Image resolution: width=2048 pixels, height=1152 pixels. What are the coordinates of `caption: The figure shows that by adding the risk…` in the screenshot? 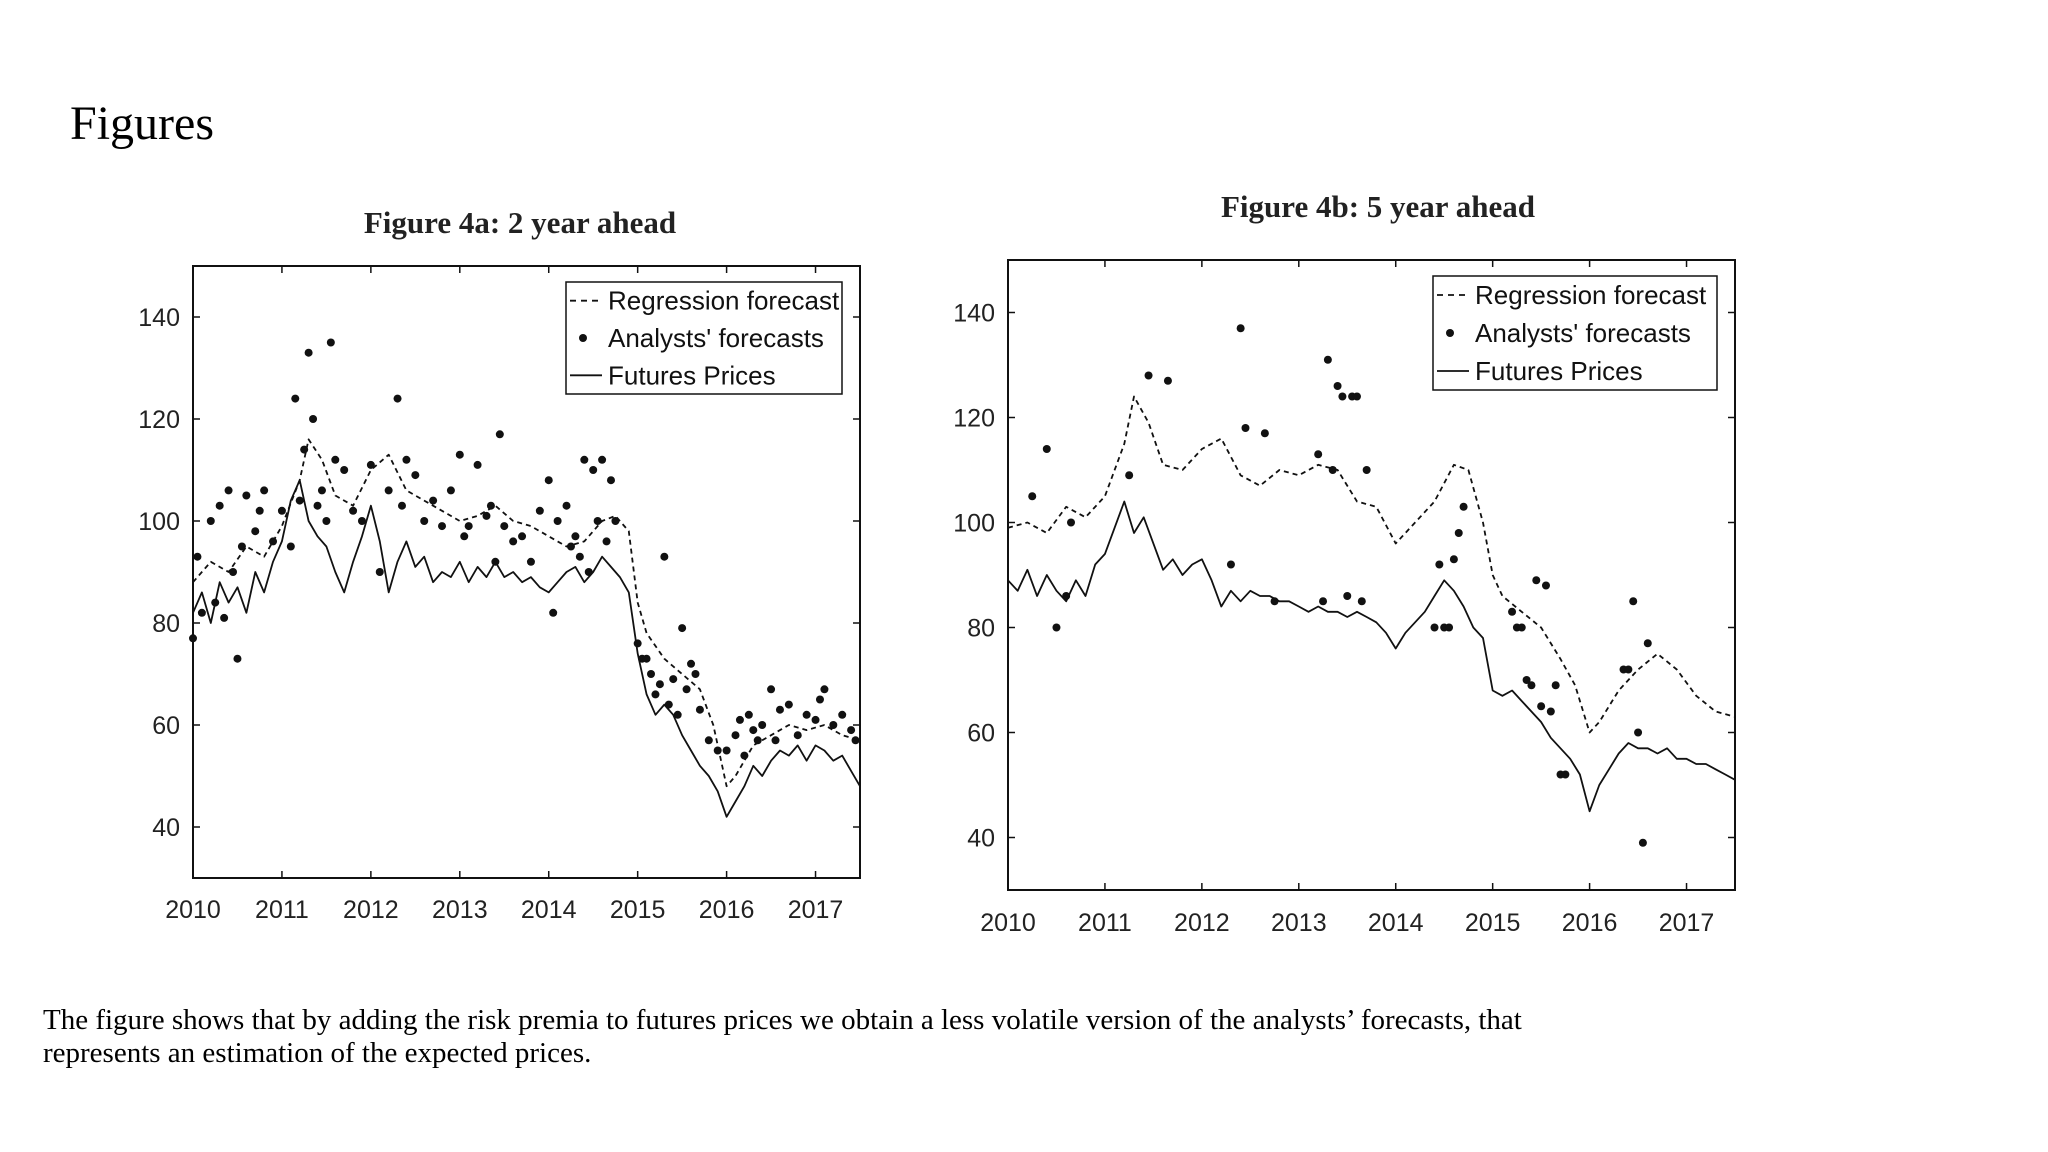 It's located at (903, 1037).